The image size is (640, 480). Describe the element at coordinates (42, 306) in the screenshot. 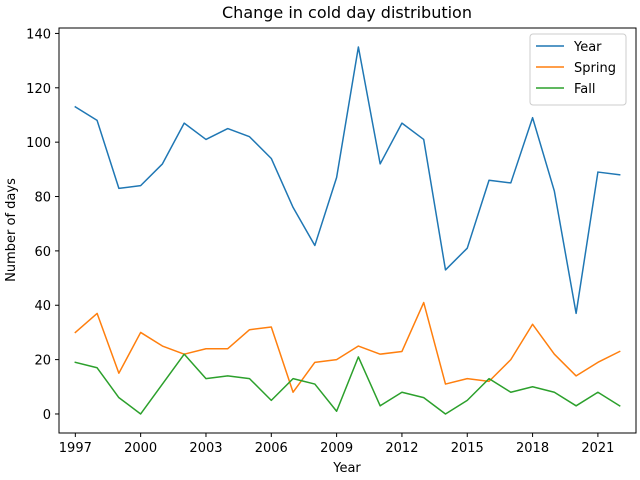

I see `y-tick-label: 40` at that location.